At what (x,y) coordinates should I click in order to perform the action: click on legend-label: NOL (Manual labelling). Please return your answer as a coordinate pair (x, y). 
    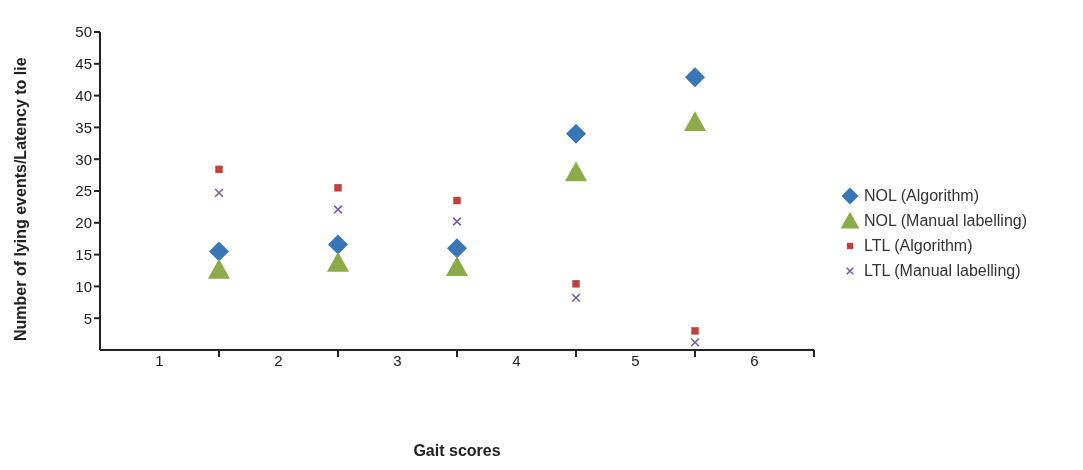
    Looking at the image, I should click on (946, 220).